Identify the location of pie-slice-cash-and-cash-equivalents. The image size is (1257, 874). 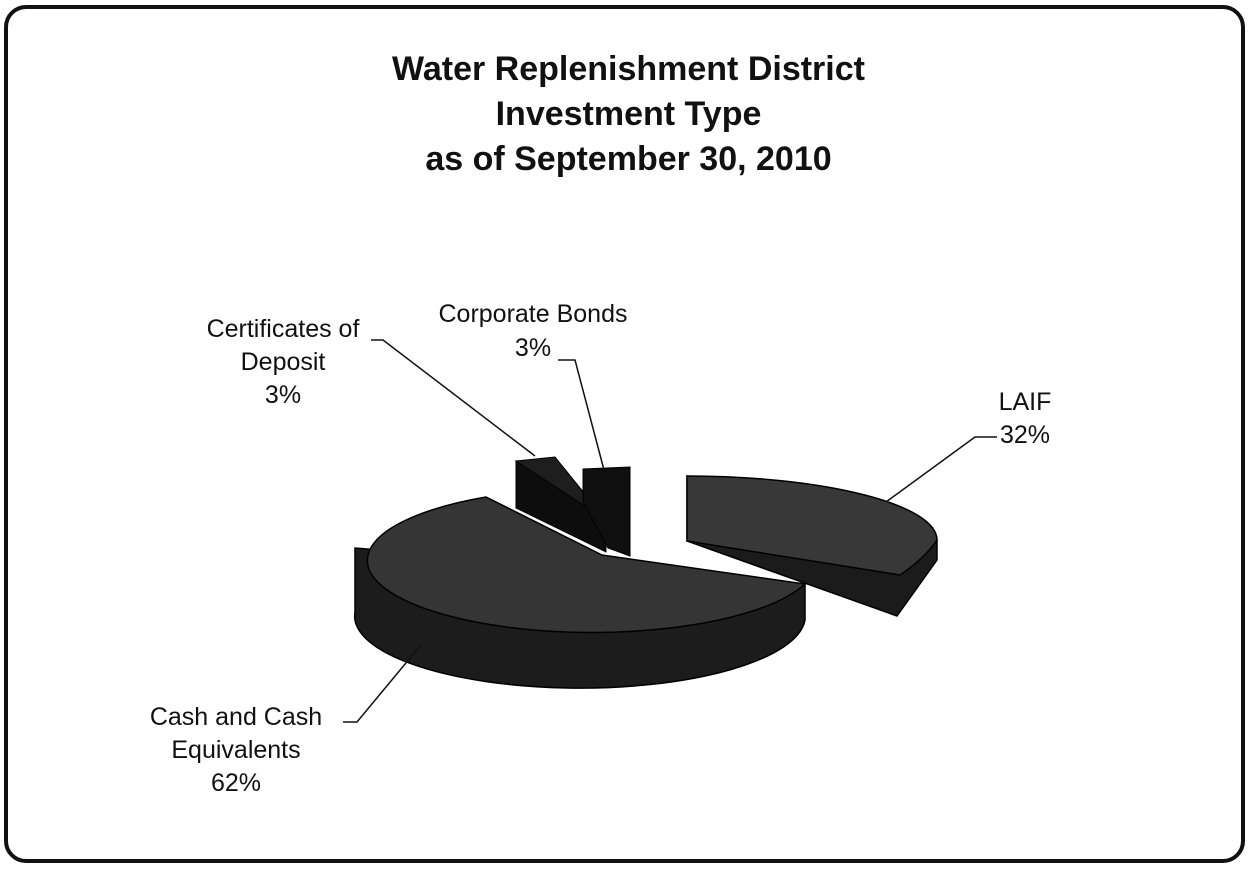
(580, 592).